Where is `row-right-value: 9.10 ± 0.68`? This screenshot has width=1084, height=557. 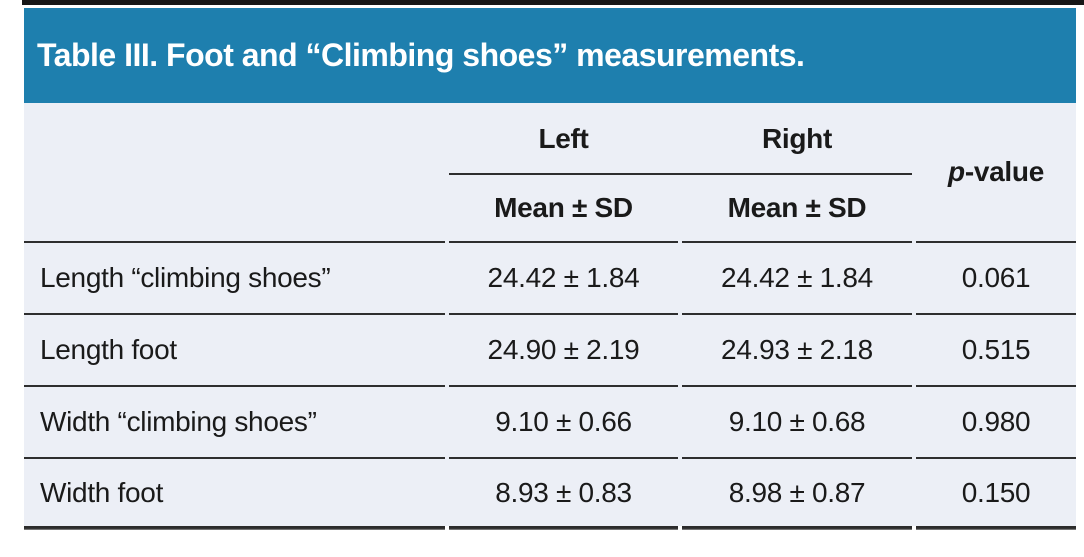 row-right-value: 9.10 ± 0.68 is located at coordinates (797, 421).